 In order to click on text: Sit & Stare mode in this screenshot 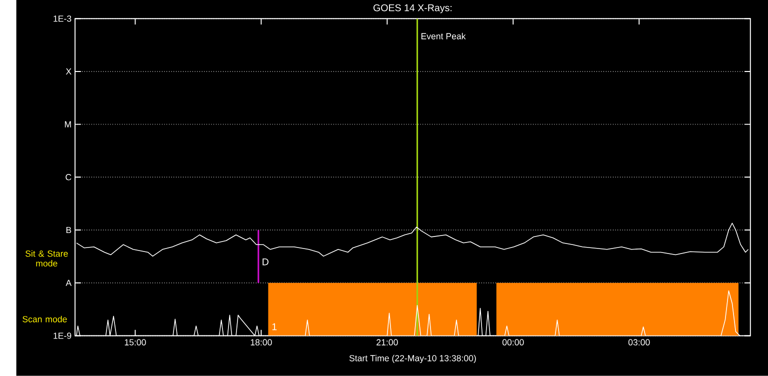, I will do `click(47, 258)`.